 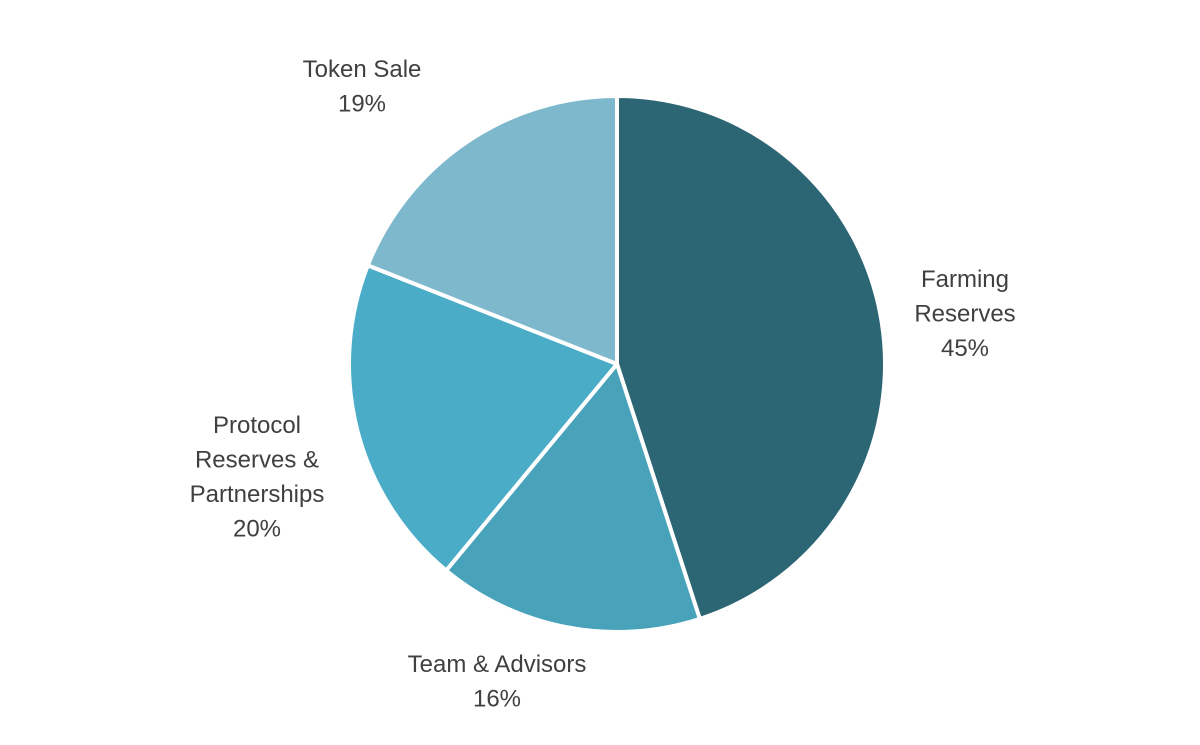 I want to click on slice-label-team-advisors: Team & Advisors 16%, so click(x=497, y=682).